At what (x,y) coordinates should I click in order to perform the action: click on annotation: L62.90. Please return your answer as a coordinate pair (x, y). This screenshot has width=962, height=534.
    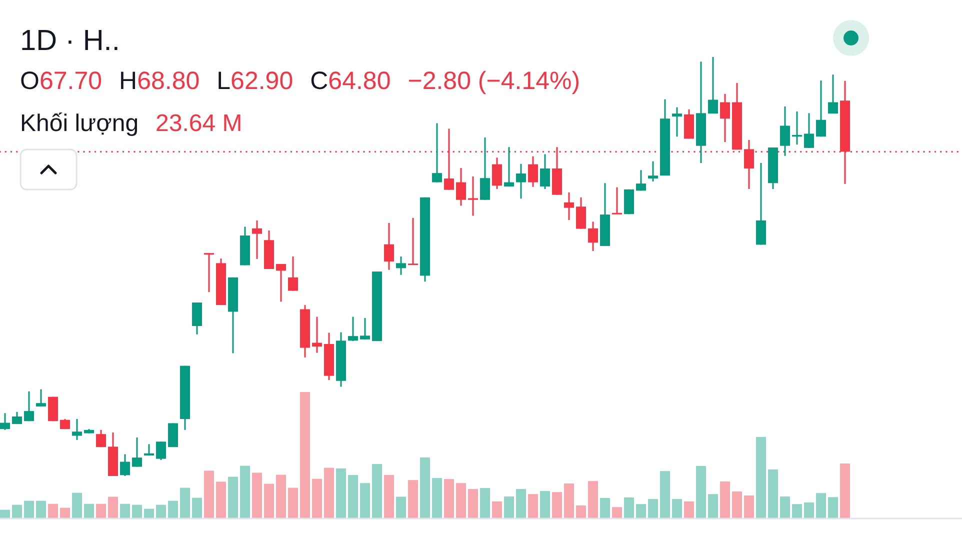
    Looking at the image, I should click on (255, 81).